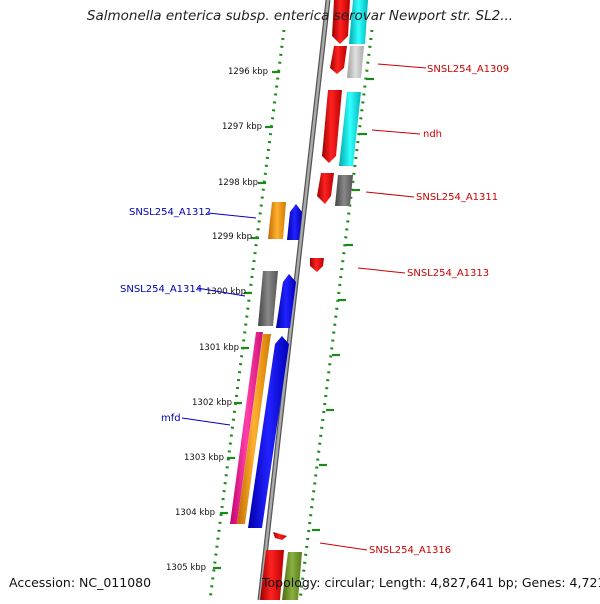  Describe the element at coordinates (242, 127) in the screenshot. I see `scale-label: 1297 kbp` at that location.